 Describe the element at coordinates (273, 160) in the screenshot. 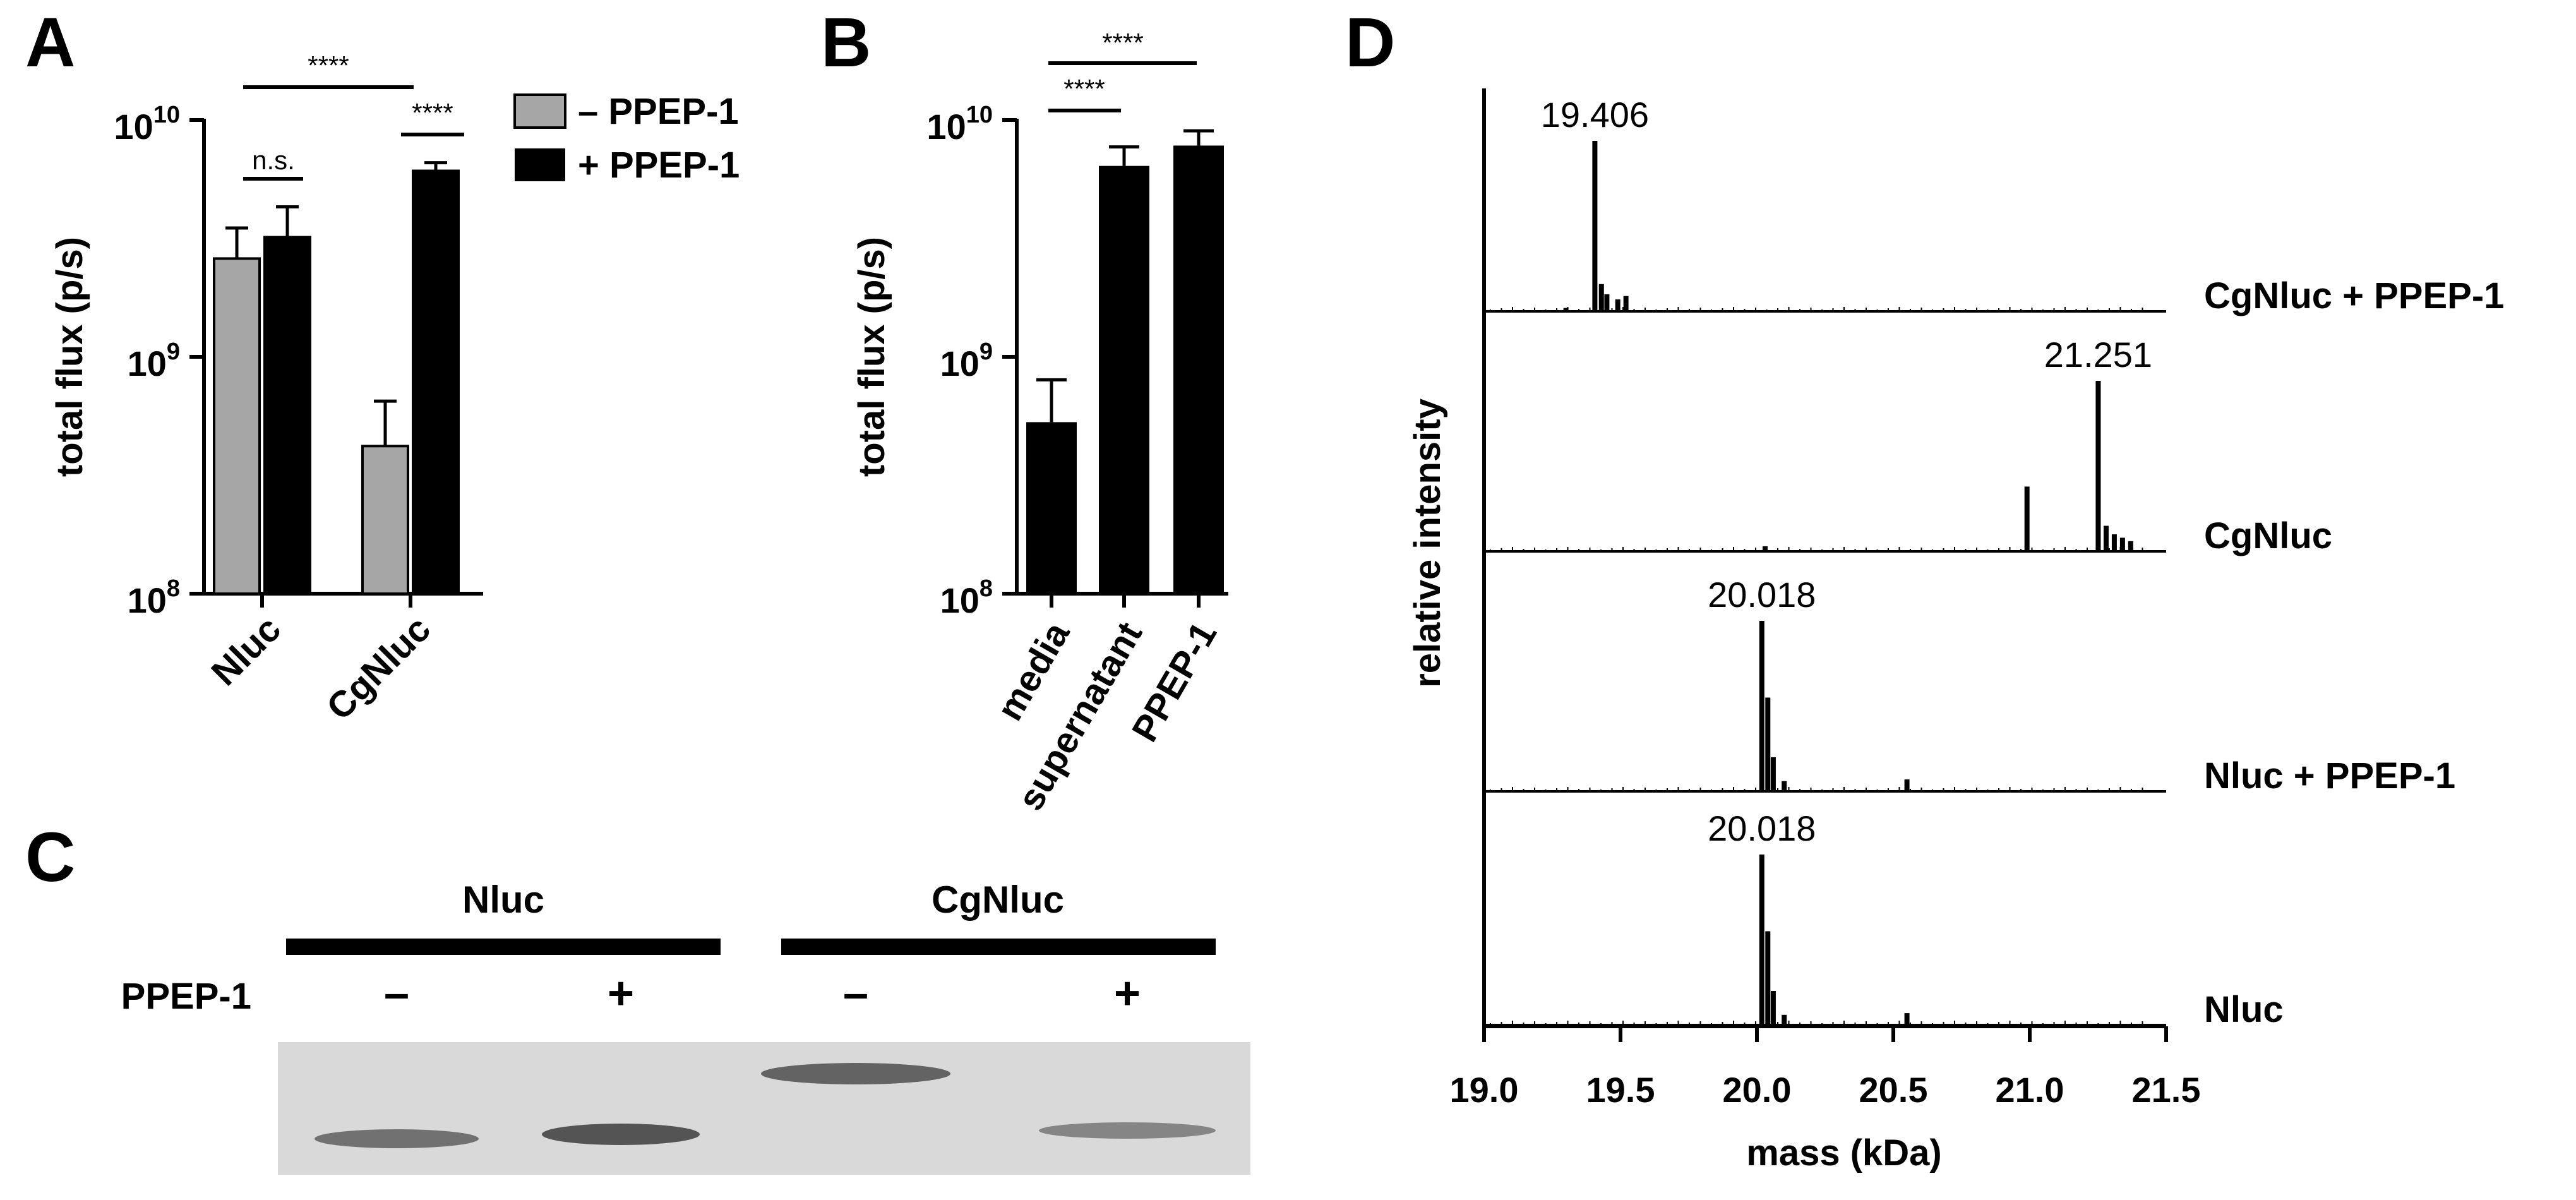

I see `significance-label-ns: n.s.` at that location.